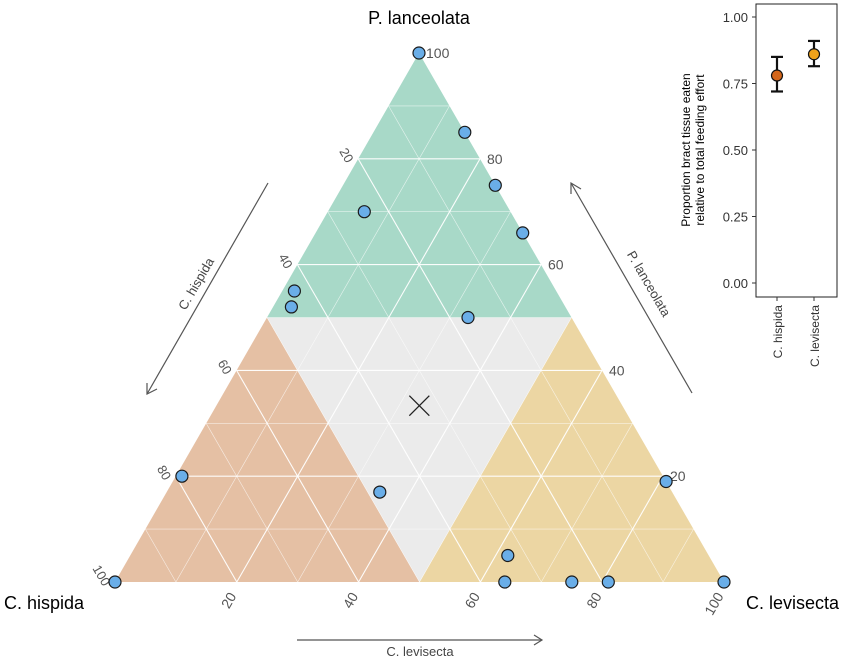  What do you see at coordinates (420, 640) in the screenshot?
I see `bottom-axis-arrow` at bounding box center [420, 640].